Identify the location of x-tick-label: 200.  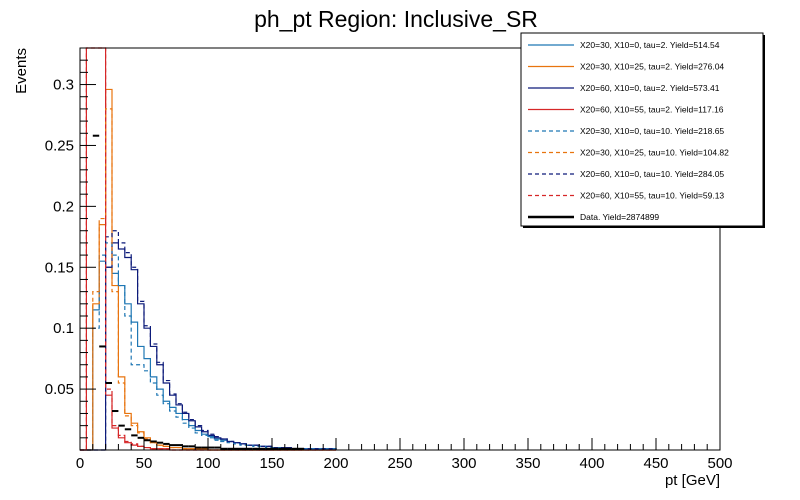
(335, 463).